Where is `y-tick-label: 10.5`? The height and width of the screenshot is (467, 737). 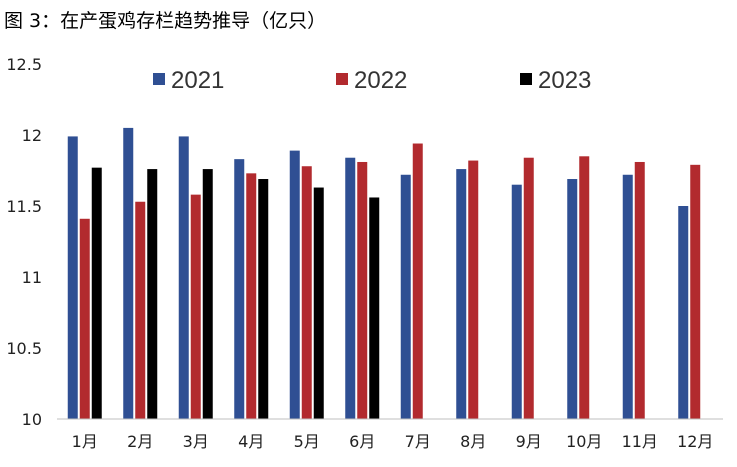
y-tick-label: 10.5 is located at coordinates (24, 348).